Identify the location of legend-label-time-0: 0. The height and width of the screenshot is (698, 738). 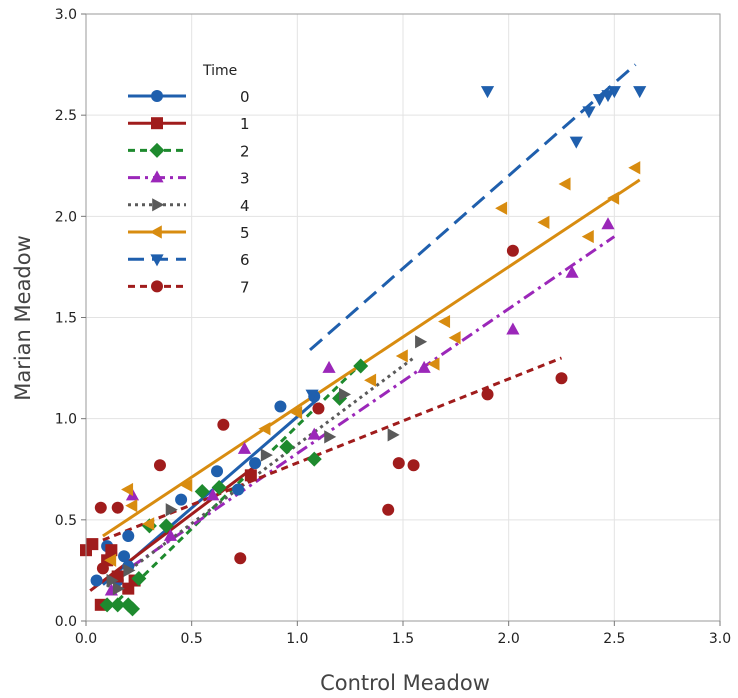
(245, 97).